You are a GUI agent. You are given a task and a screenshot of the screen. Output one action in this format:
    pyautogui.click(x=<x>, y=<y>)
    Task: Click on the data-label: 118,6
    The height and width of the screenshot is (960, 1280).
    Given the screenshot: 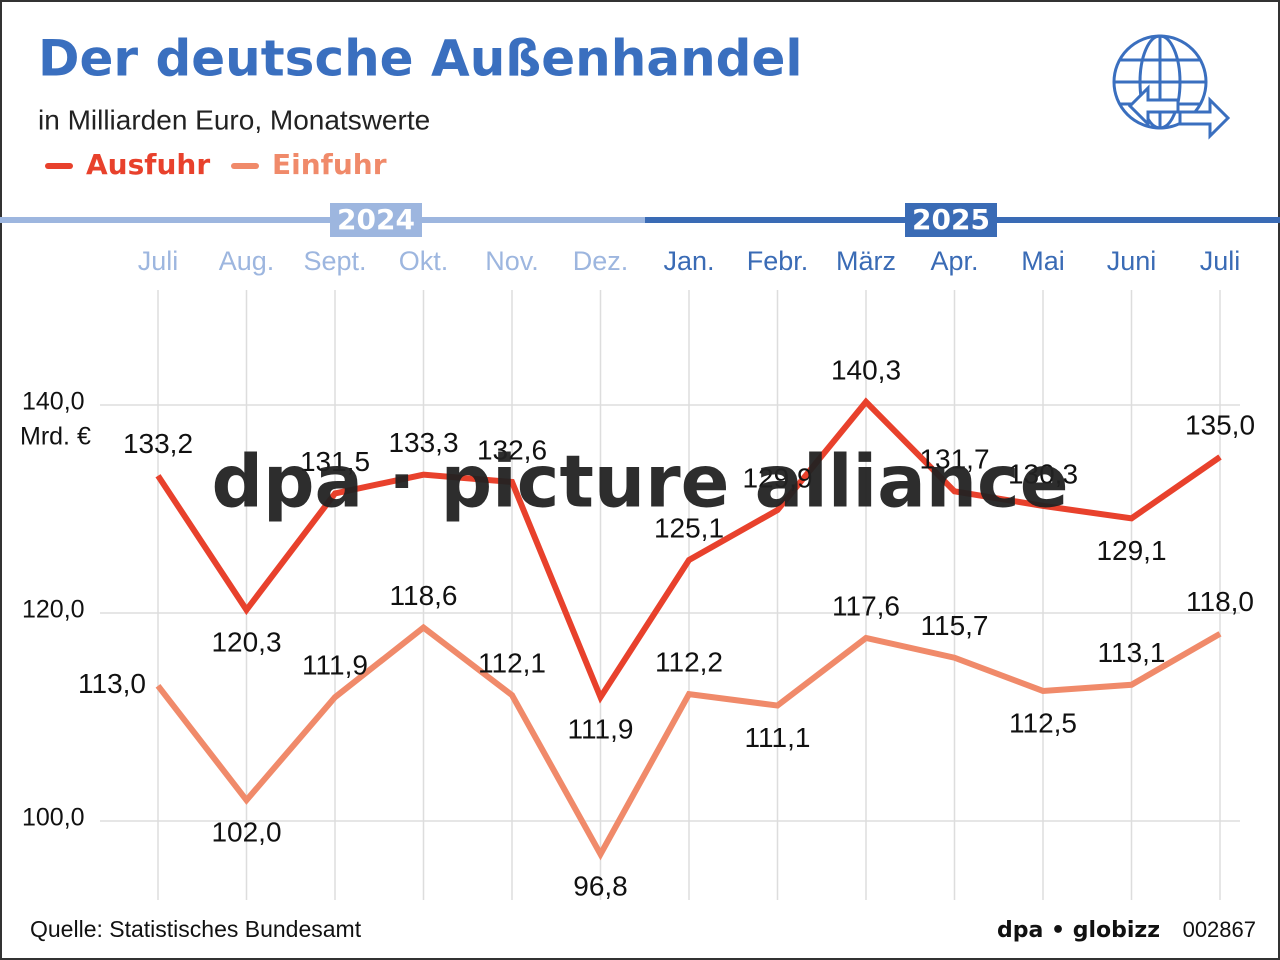 What is the action you would take?
    pyautogui.click(x=424, y=595)
    